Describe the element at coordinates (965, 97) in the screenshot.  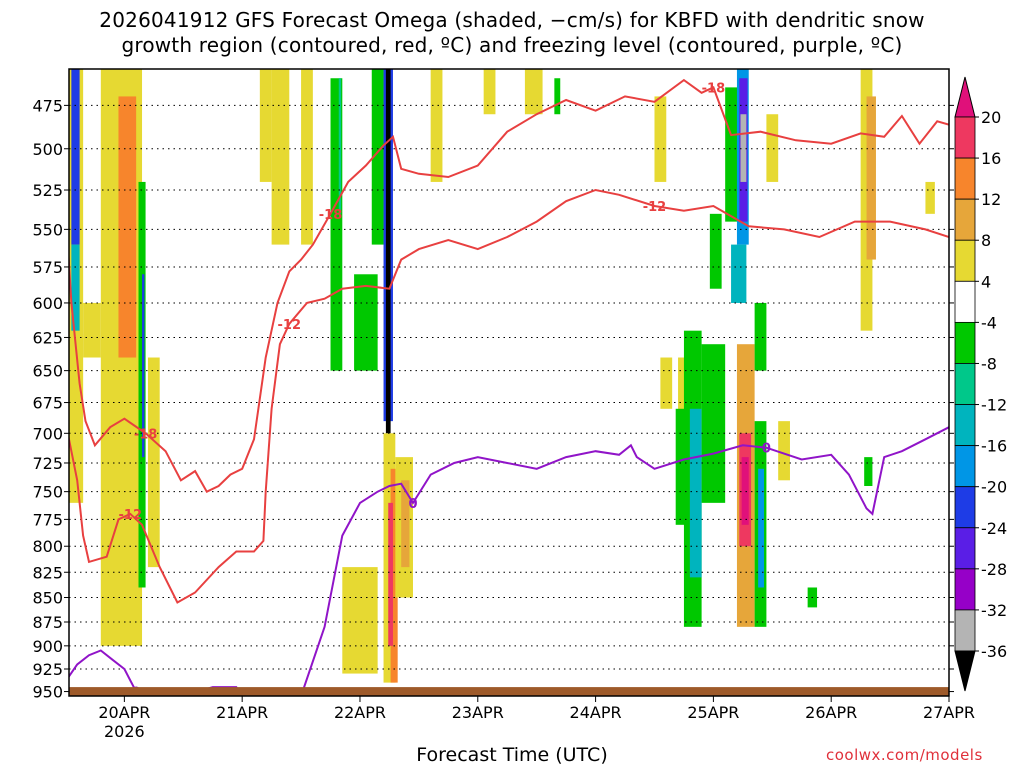
I see `colorbar-over-arrow` at that location.